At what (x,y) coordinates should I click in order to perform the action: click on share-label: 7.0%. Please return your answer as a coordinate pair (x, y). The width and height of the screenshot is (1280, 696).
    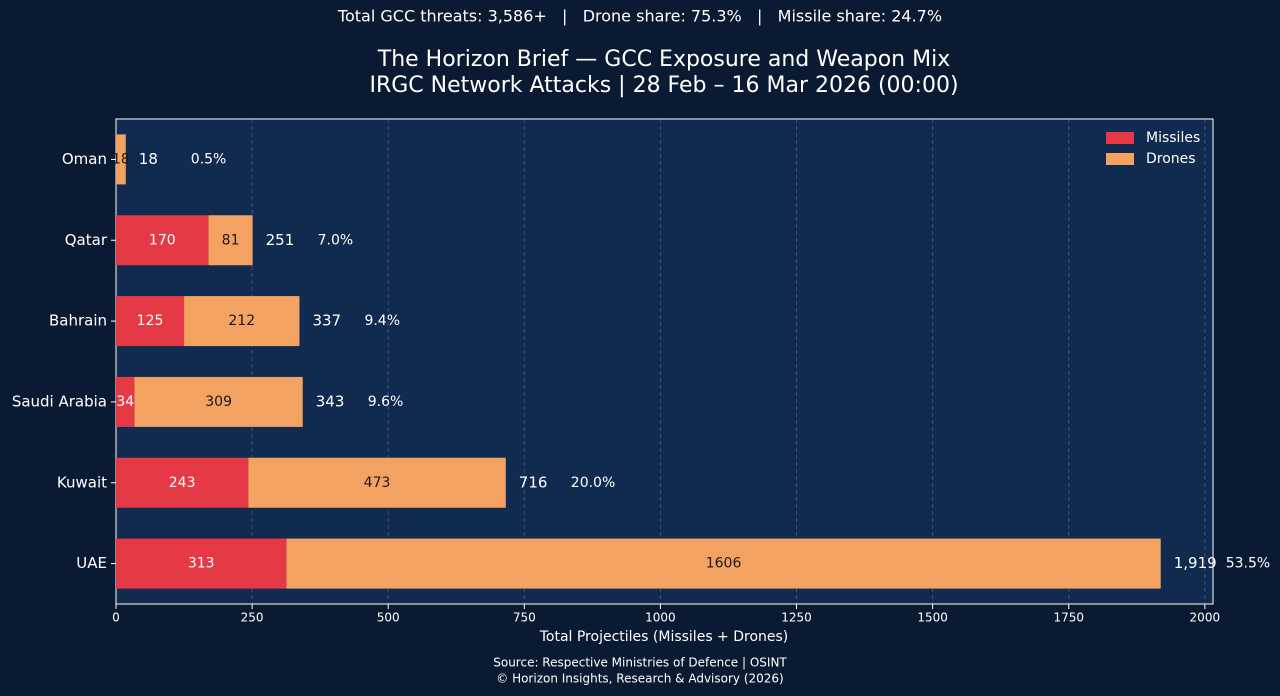
    Looking at the image, I should click on (336, 240).